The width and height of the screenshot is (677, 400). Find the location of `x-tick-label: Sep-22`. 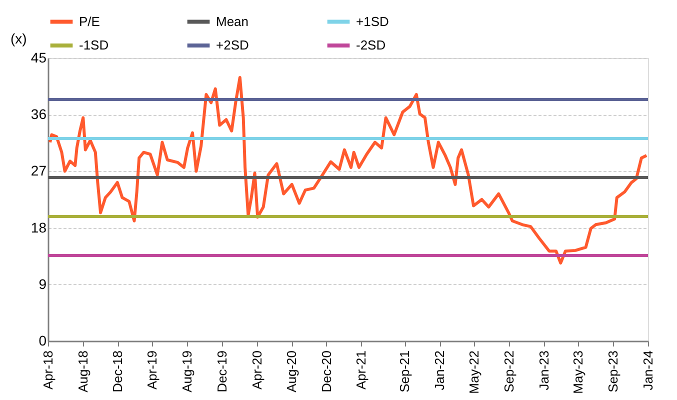

x-tick-label: Sep-22 is located at coordinates (508, 371).